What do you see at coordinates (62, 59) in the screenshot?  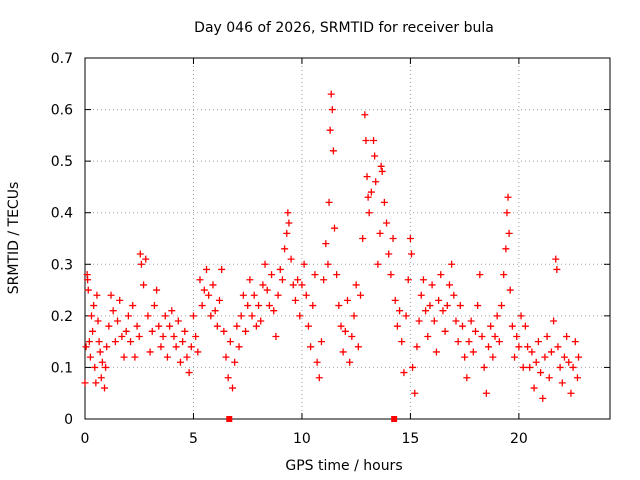 I see `y-tick-label: 0.7` at bounding box center [62, 59].